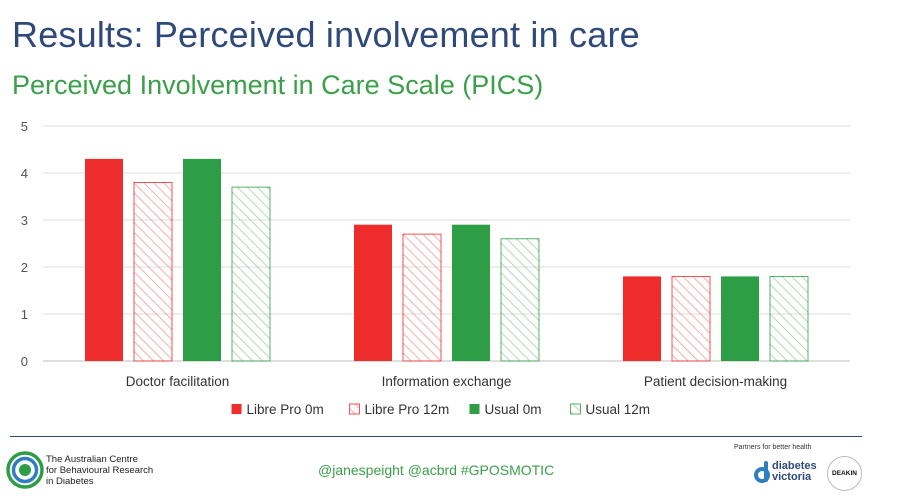 The image size is (899, 504). I want to click on y-tick-label: 4, so click(24, 173).